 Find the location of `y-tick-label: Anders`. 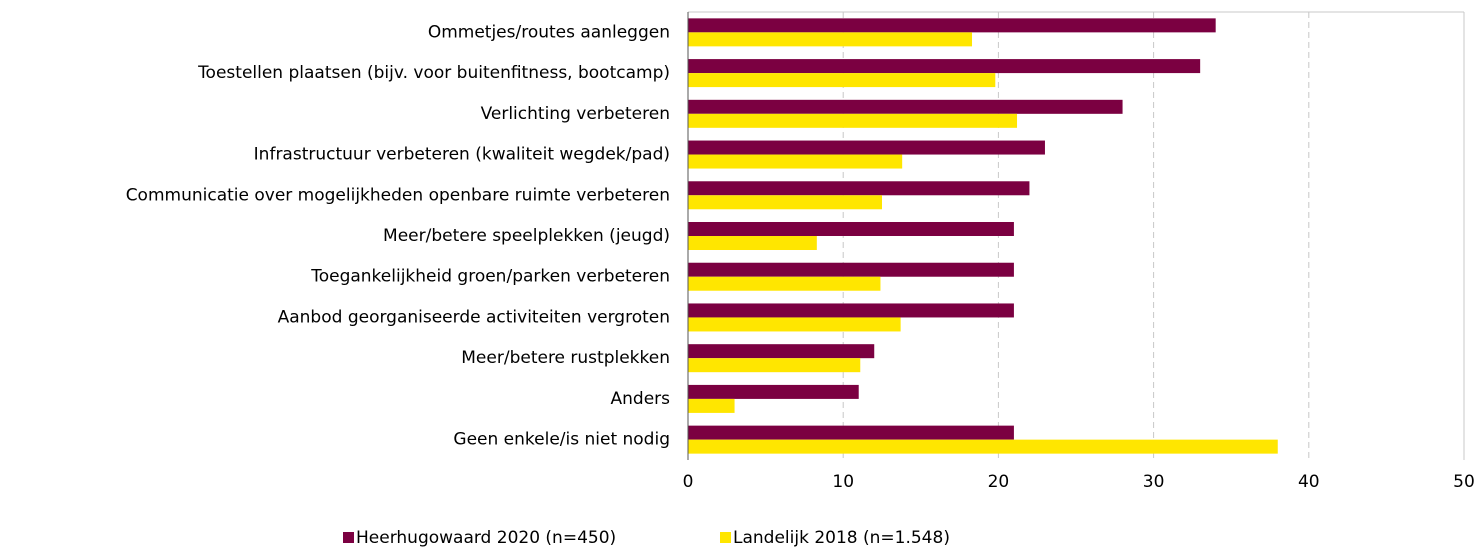

y-tick-label: Anders is located at coordinates (641, 399).